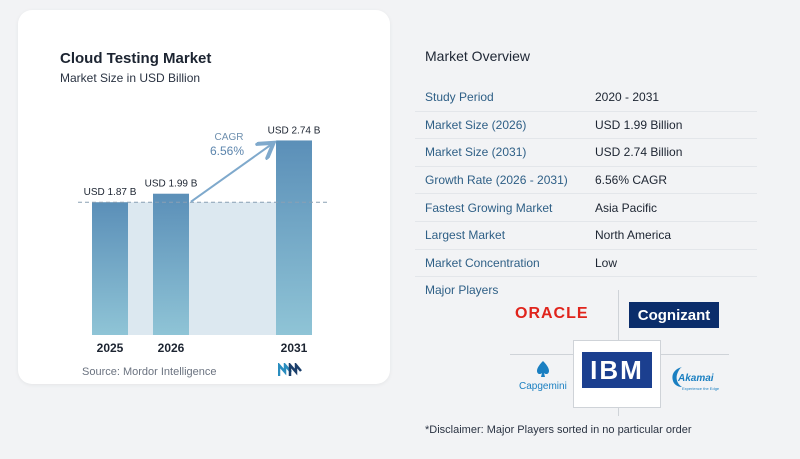 The height and width of the screenshot is (459, 800). I want to click on row-value: USD 2.74 Billion, so click(639, 152).